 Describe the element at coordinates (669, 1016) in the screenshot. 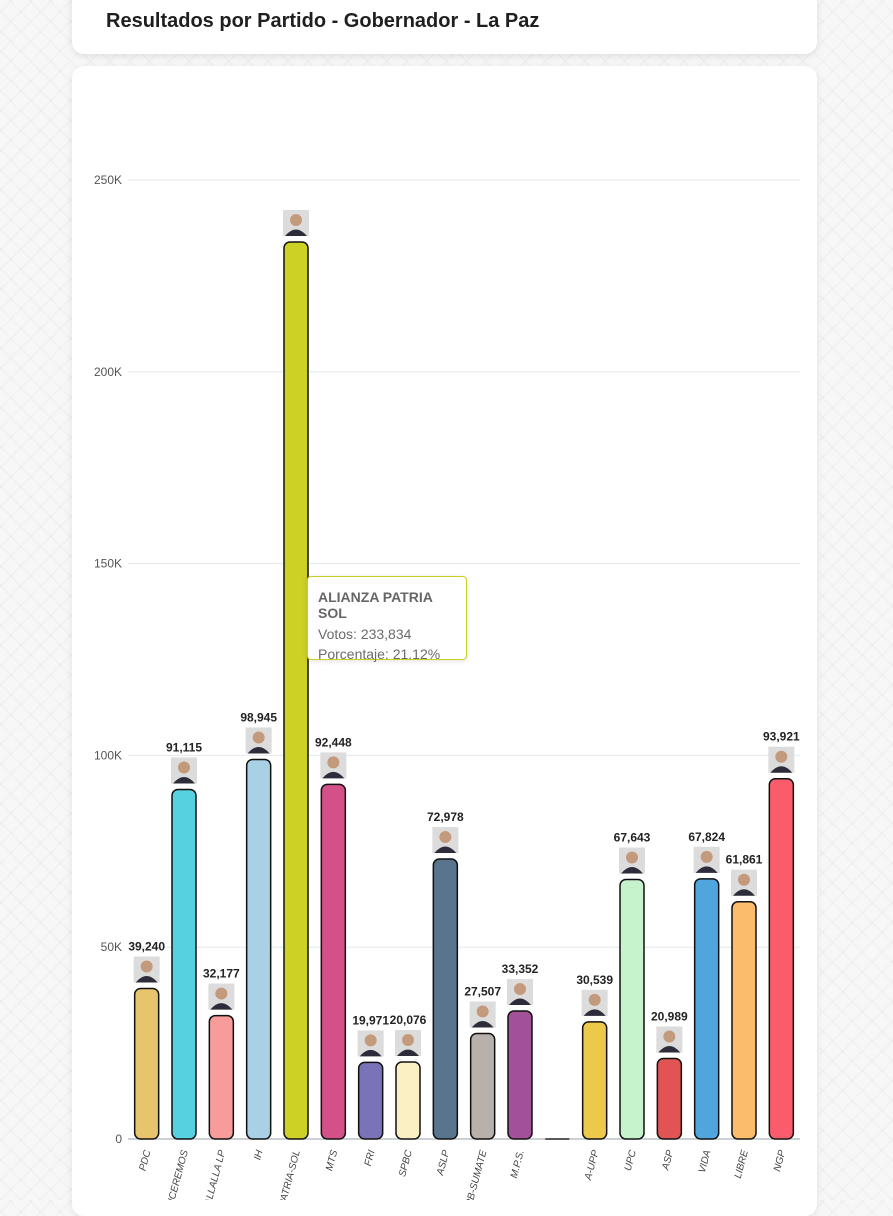

I see `value-label-asp: 20,989` at that location.